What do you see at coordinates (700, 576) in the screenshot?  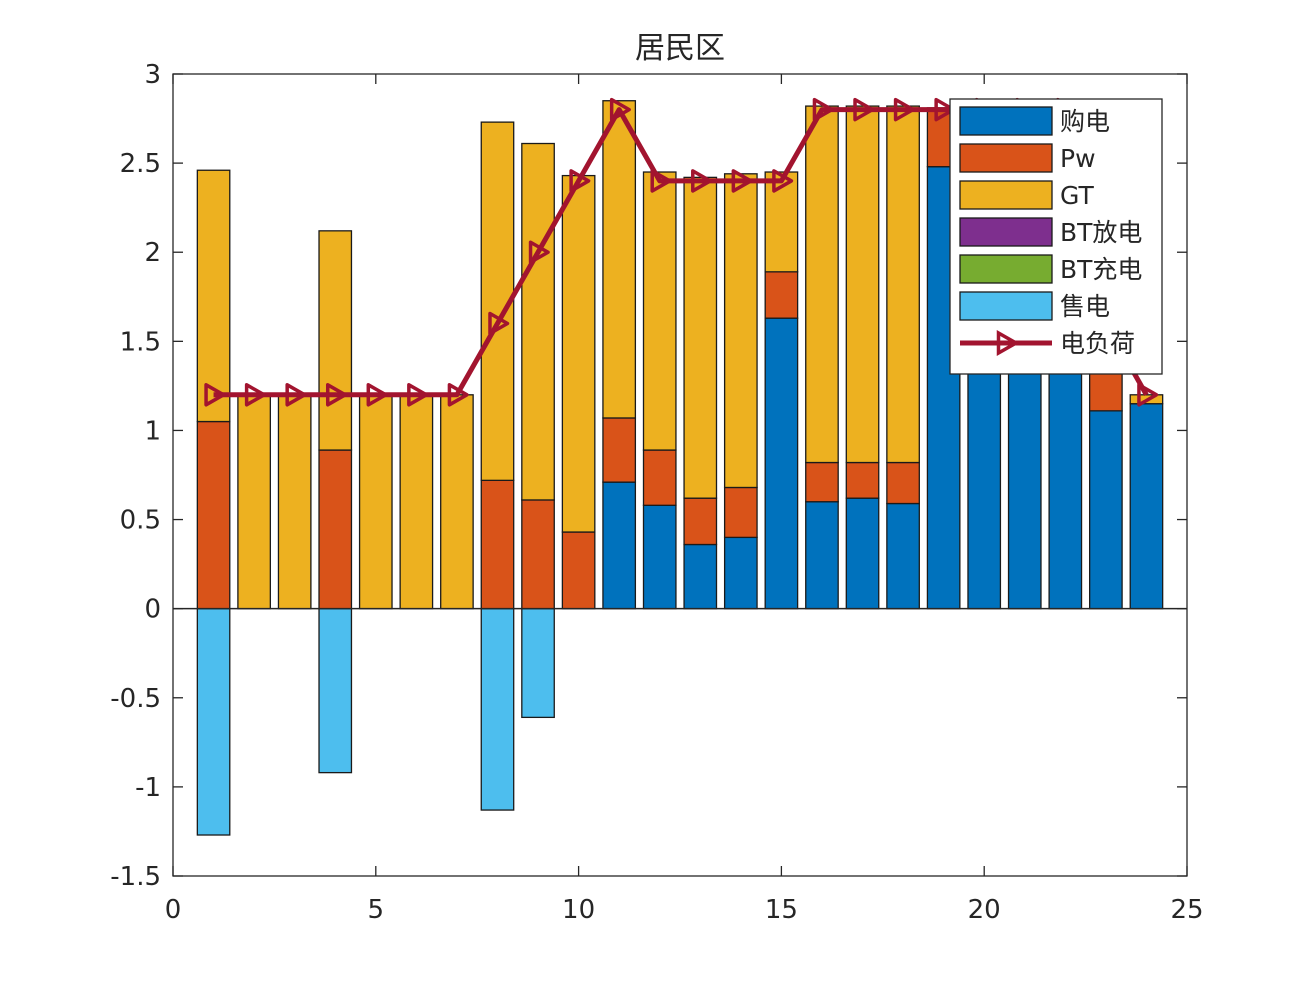 I see `bar-购电-13` at bounding box center [700, 576].